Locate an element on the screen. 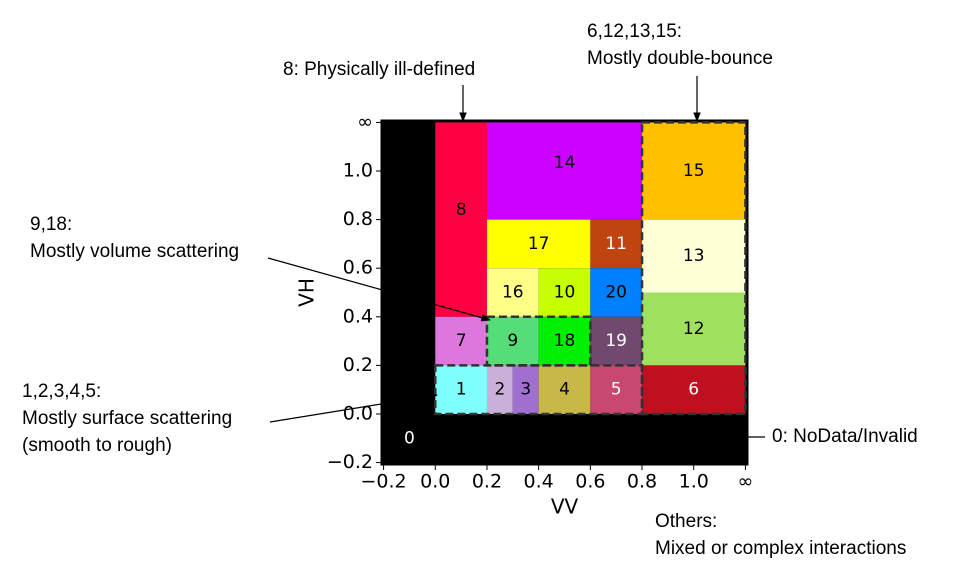 This screenshot has height=577, width=977. y-tick-label: −0.2 is located at coordinates (350, 462).